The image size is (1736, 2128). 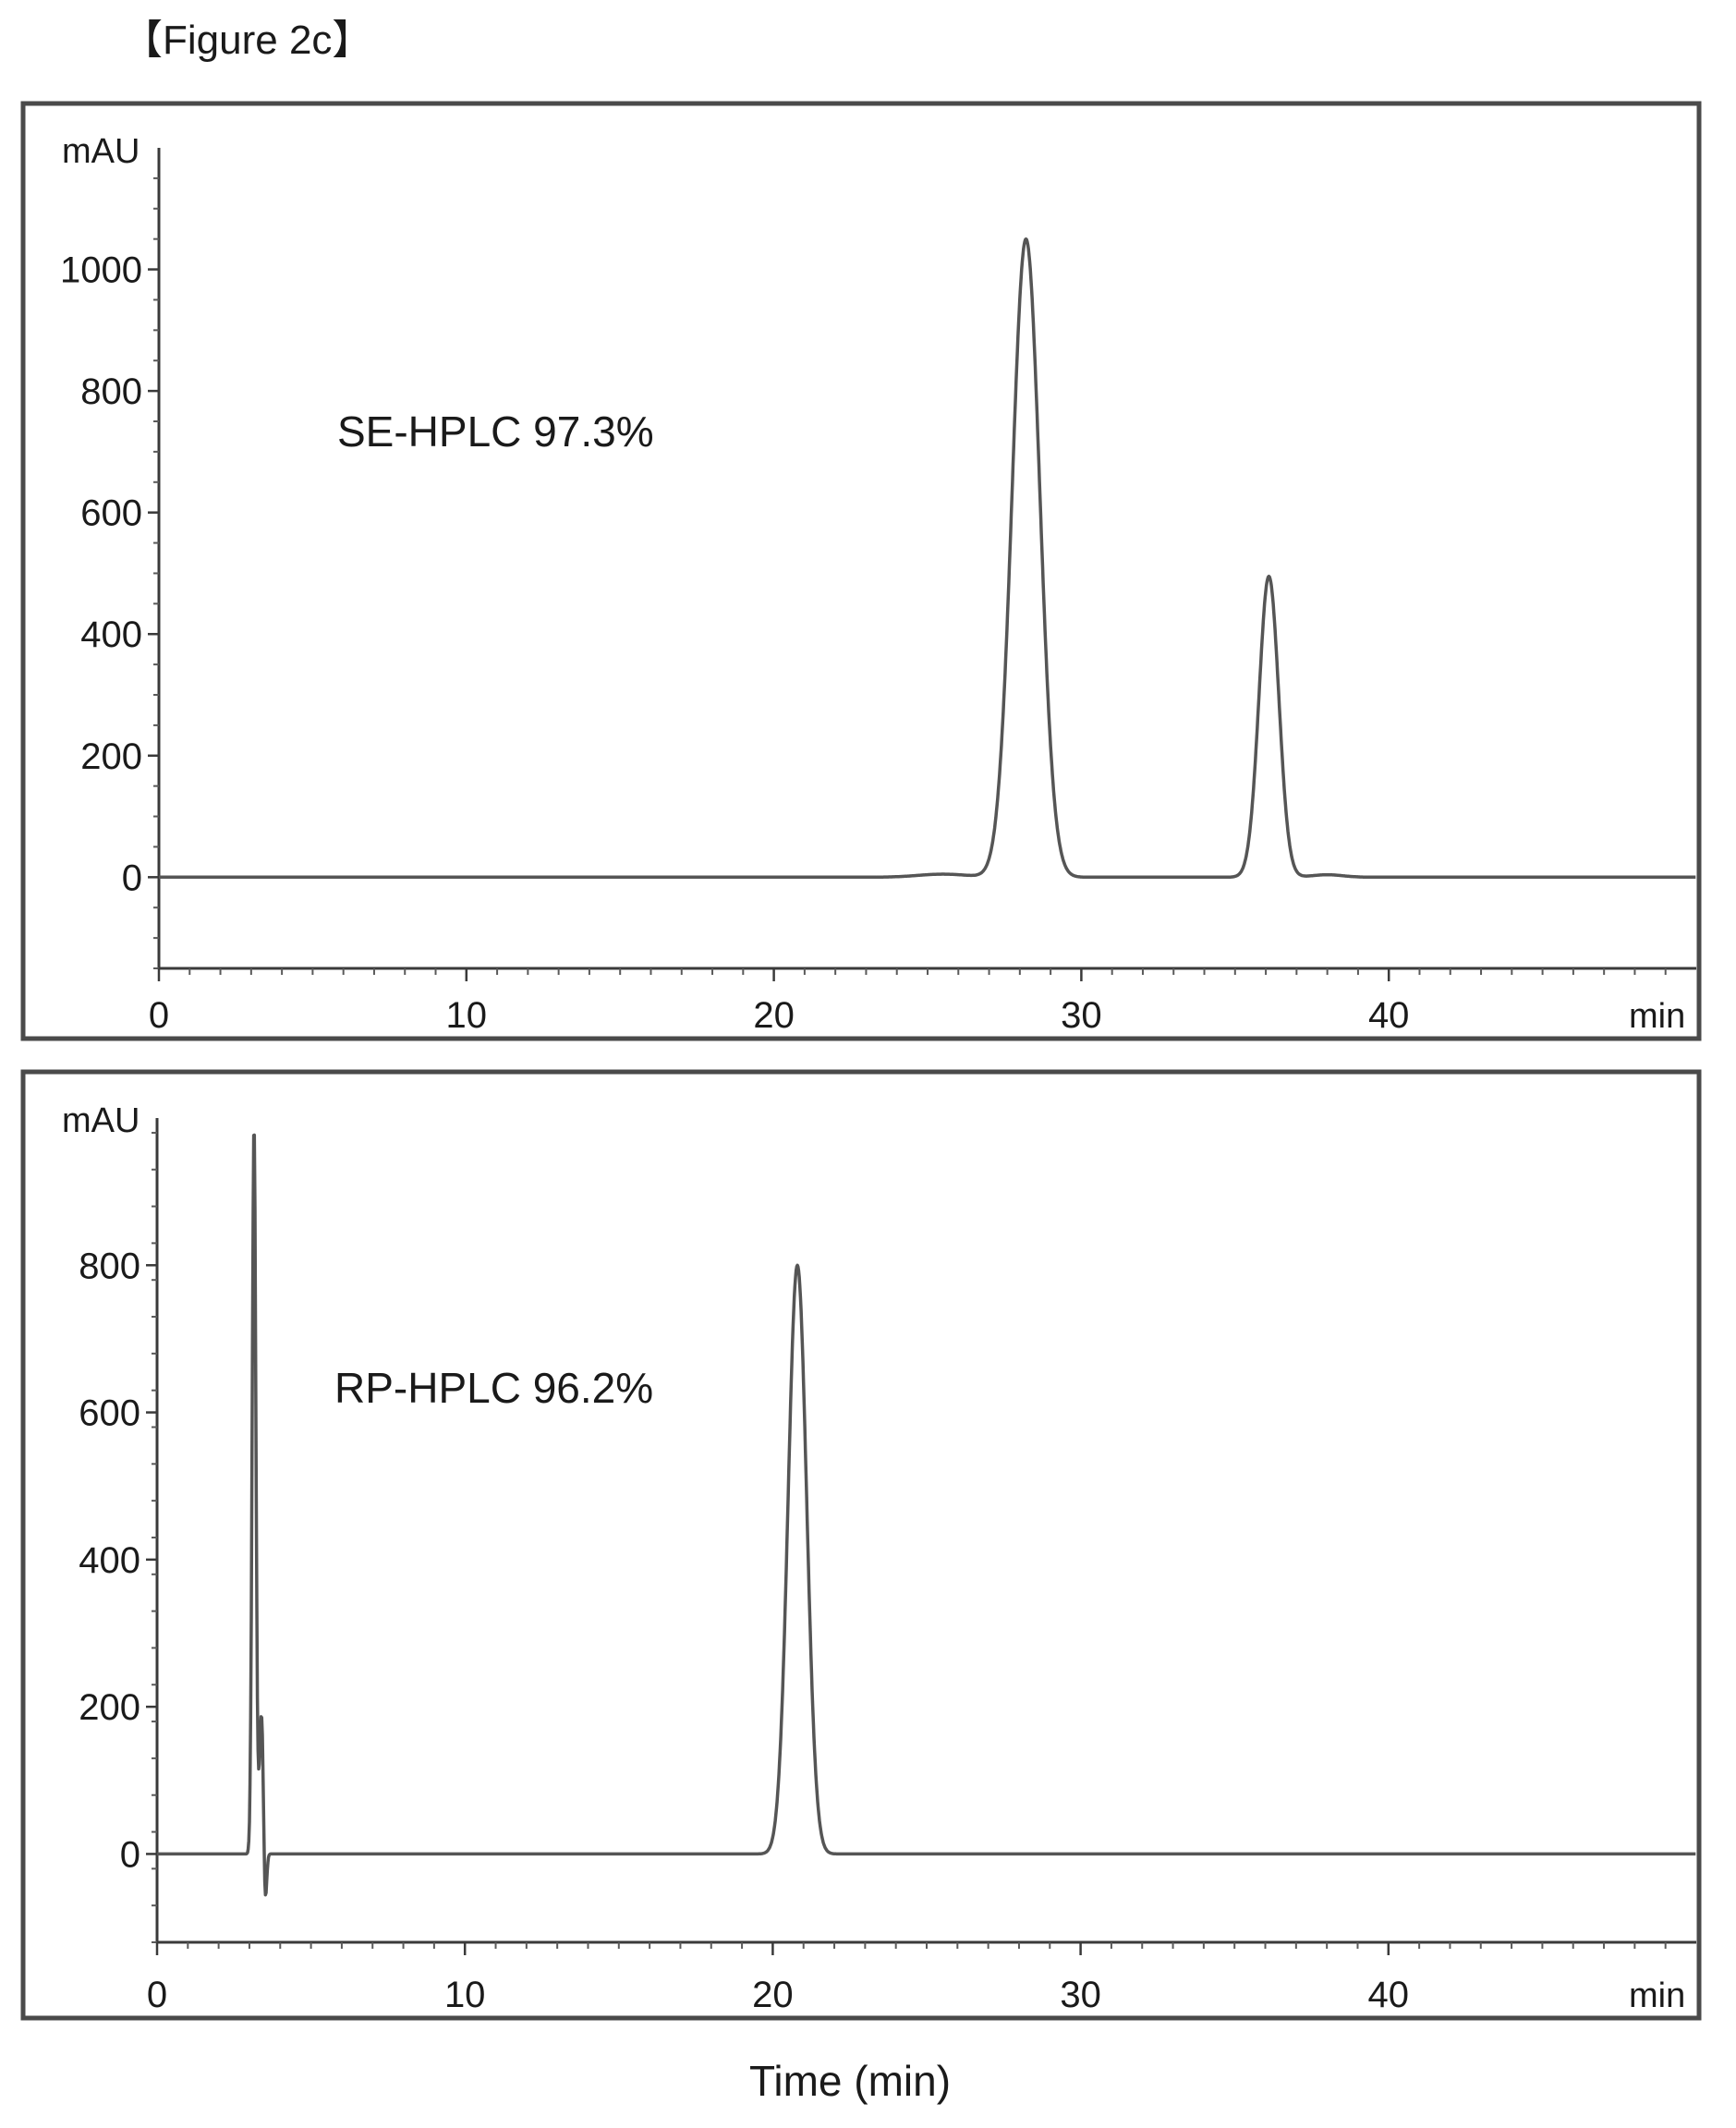 I want to click on figure-title: 【Figure 2c】, so click(x=248, y=40).